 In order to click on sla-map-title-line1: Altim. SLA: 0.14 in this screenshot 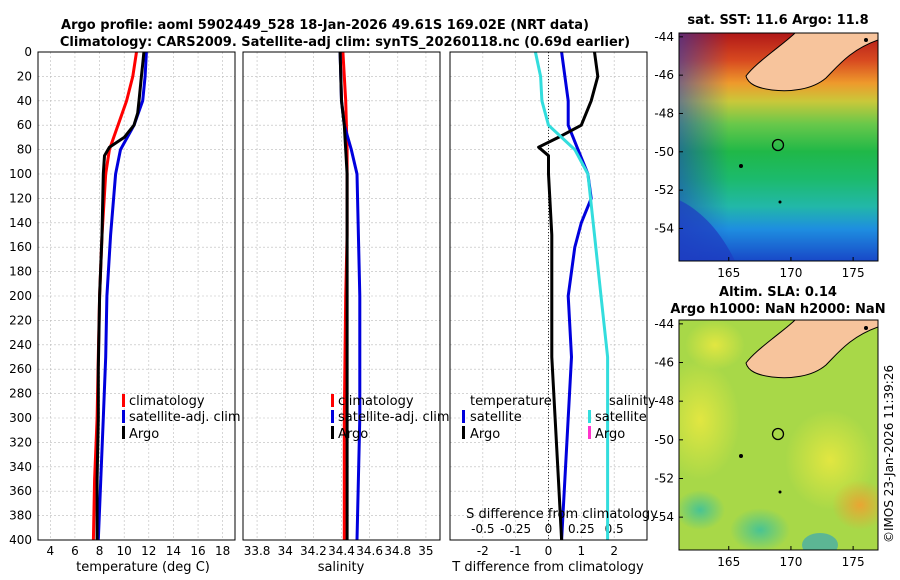, I will do `click(778, 292)`.